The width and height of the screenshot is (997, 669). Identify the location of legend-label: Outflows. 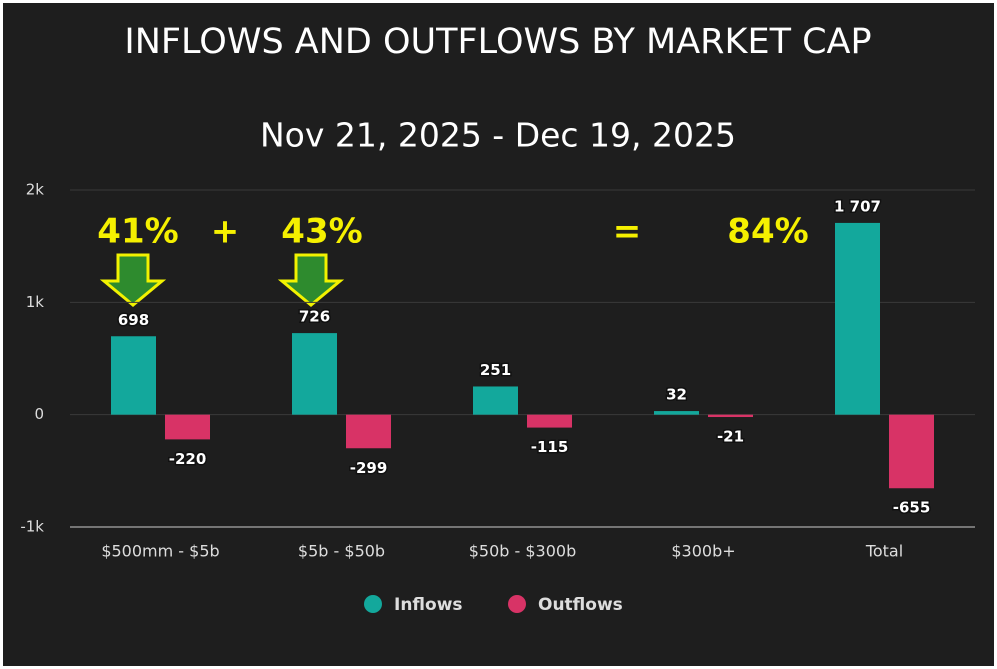
(580, 605).